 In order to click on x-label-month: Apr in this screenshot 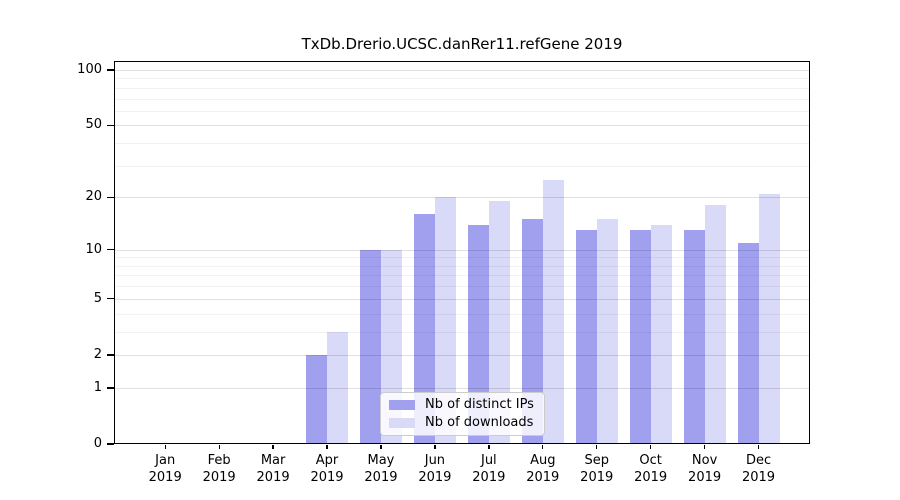, I will do `click(327, 460)`.